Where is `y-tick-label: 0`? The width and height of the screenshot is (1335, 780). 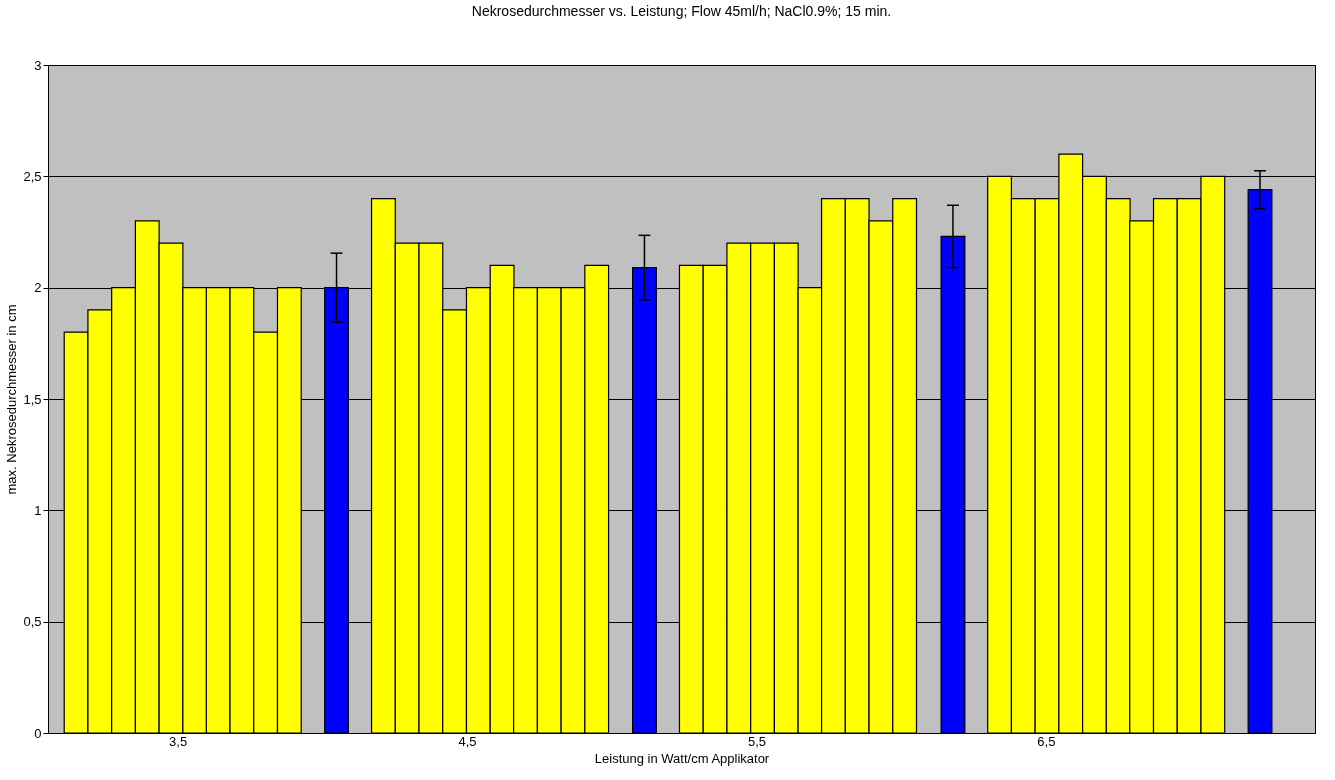
y-tick-label: 0 is located at coordinates (38, 733).